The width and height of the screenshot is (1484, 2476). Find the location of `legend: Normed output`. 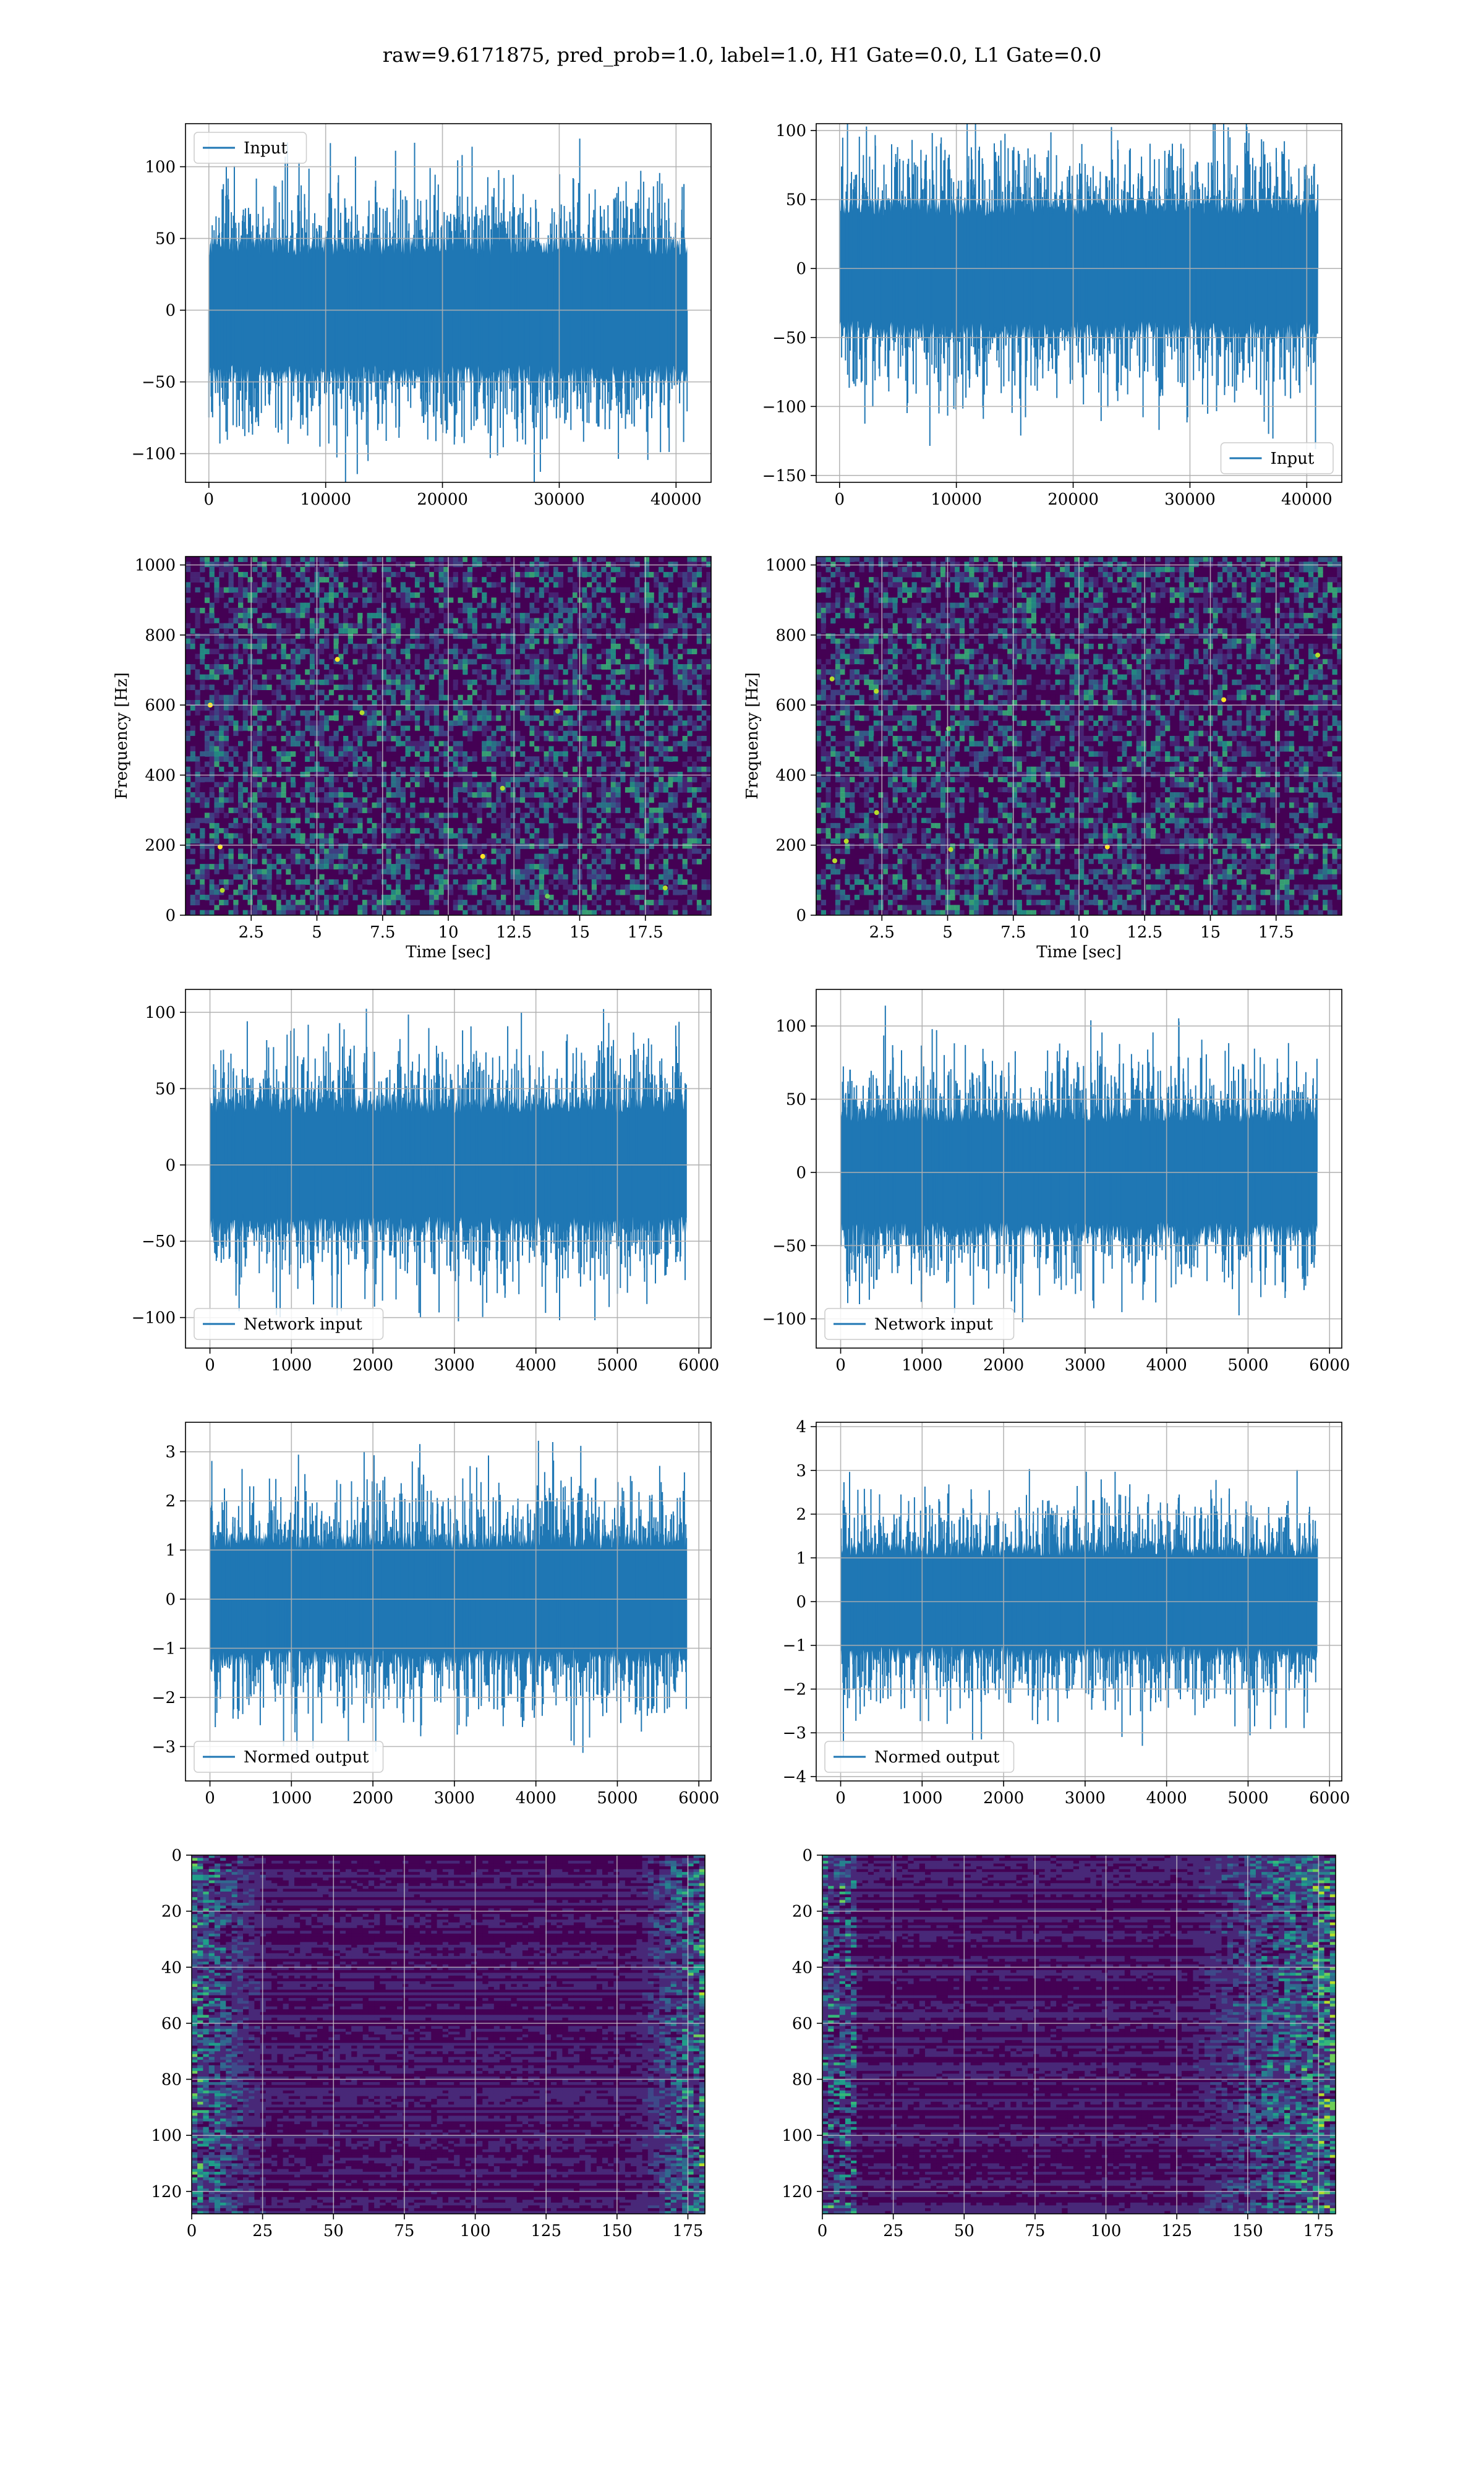

legend: Normed output is located at coordinates (288, 1757).